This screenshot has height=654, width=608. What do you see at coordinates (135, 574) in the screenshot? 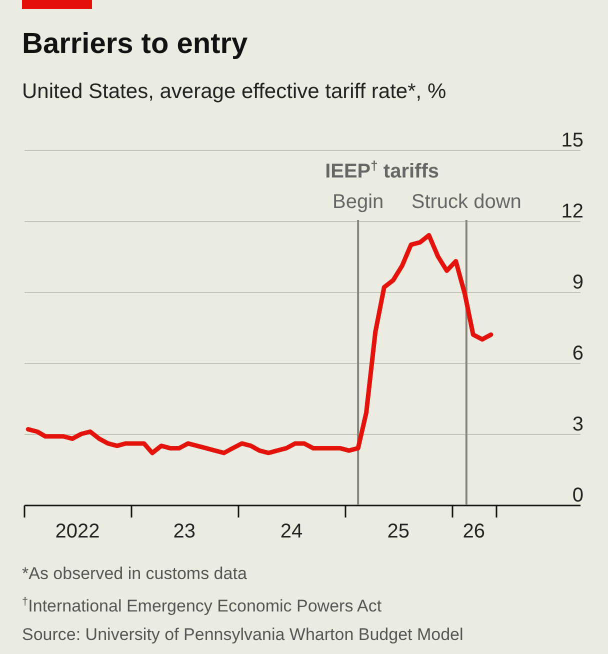
I see `text: *As observed in customs data` at bounding box center [135, 574].